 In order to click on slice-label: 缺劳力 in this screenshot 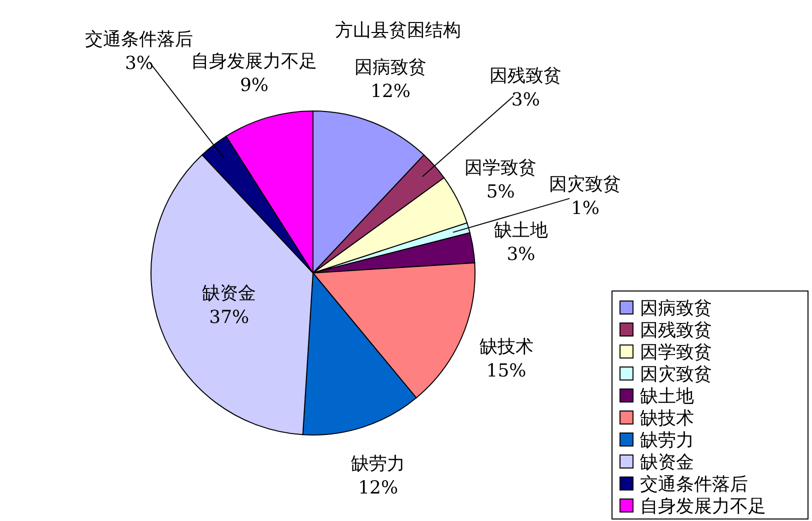, I will do `click(378, 463)`.